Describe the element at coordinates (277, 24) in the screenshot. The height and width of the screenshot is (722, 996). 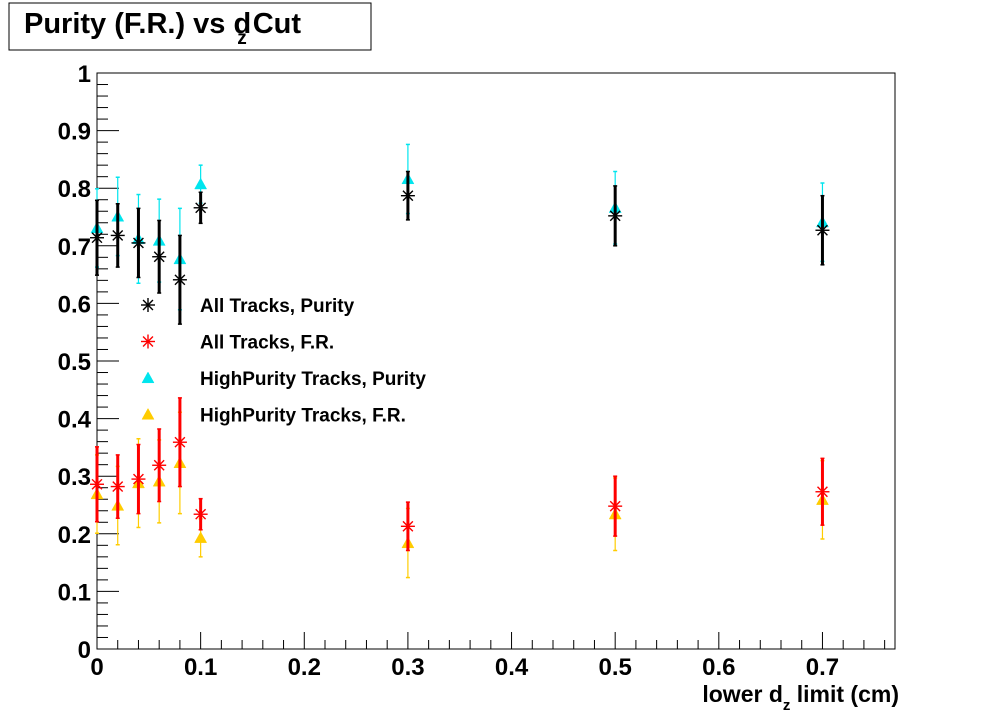
I see `chart-title-suffix: Cut` at that location.